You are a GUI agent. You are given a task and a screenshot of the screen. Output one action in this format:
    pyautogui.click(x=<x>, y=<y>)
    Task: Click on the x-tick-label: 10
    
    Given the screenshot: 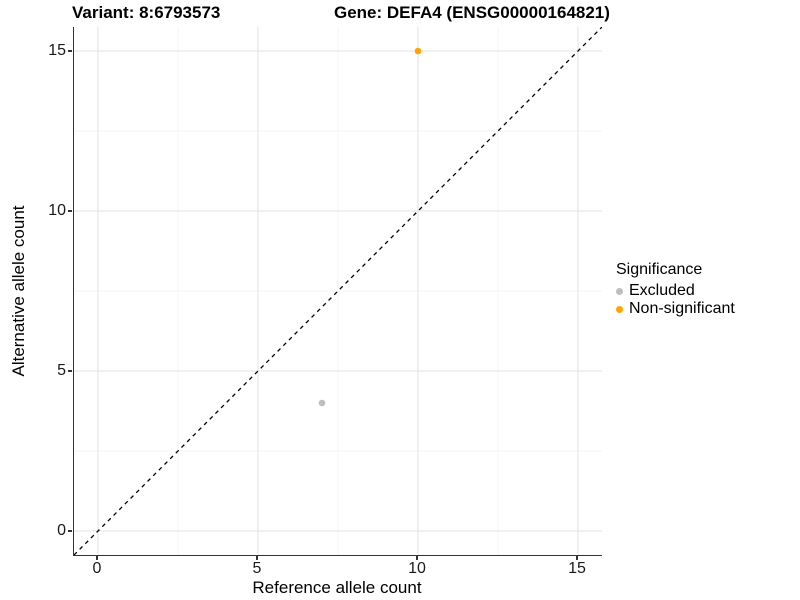 What is the action you would take?
    pyautogui.click(x=417, y=568)
    